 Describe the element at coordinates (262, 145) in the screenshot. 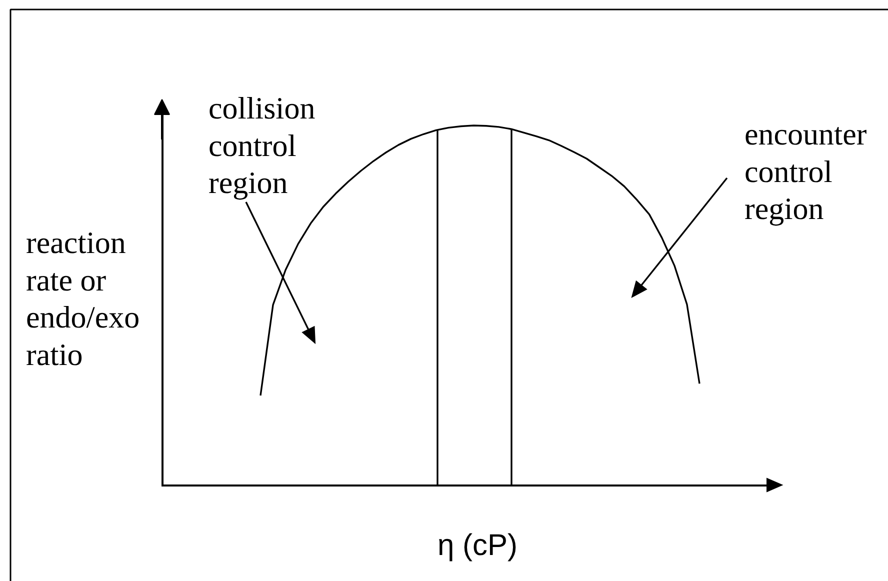

I see `annotation: collision control region` at that location.